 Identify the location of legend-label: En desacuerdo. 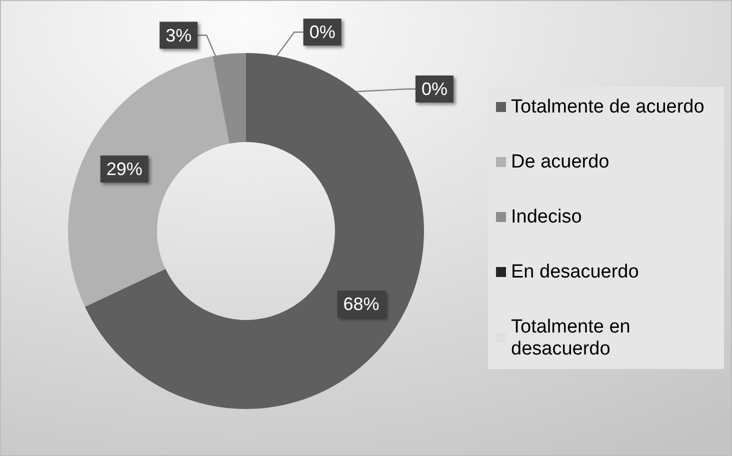
(575, 272).